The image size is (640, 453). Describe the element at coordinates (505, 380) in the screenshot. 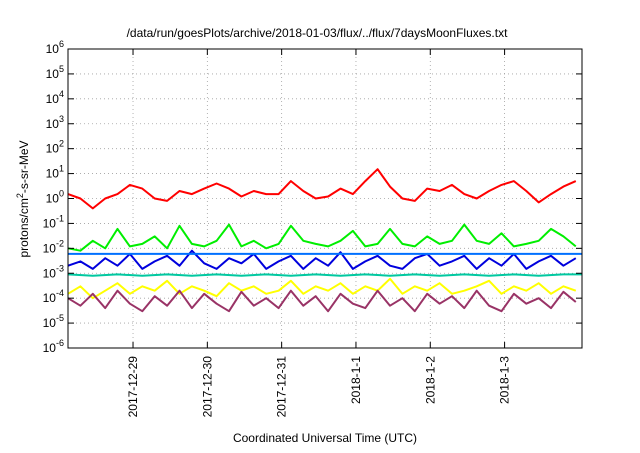

I see `x-tick-label: 2018-1-3` at that location.